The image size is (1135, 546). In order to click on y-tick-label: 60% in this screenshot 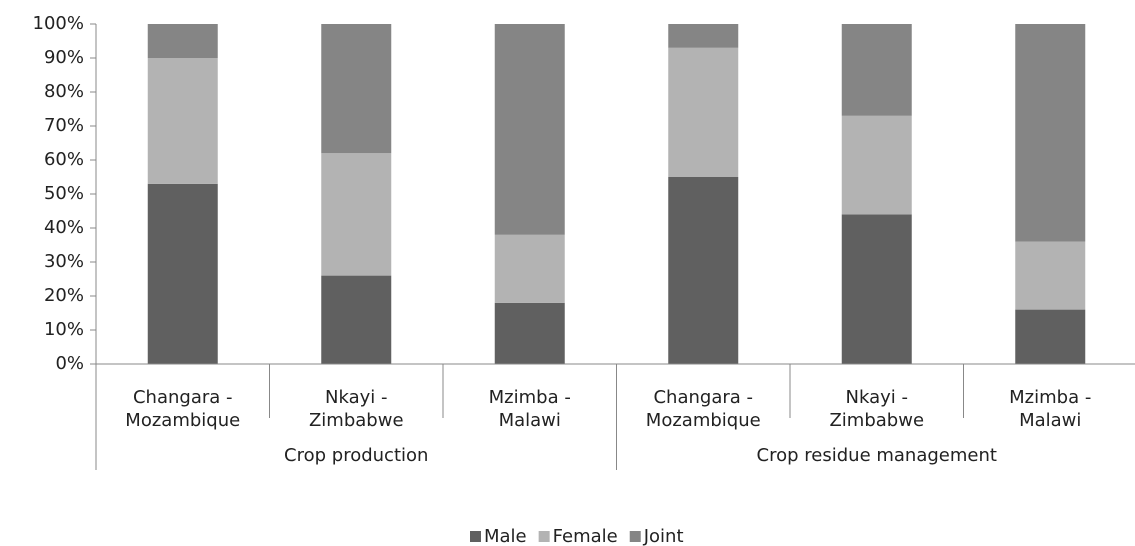, I will do `click(64, 159)`.